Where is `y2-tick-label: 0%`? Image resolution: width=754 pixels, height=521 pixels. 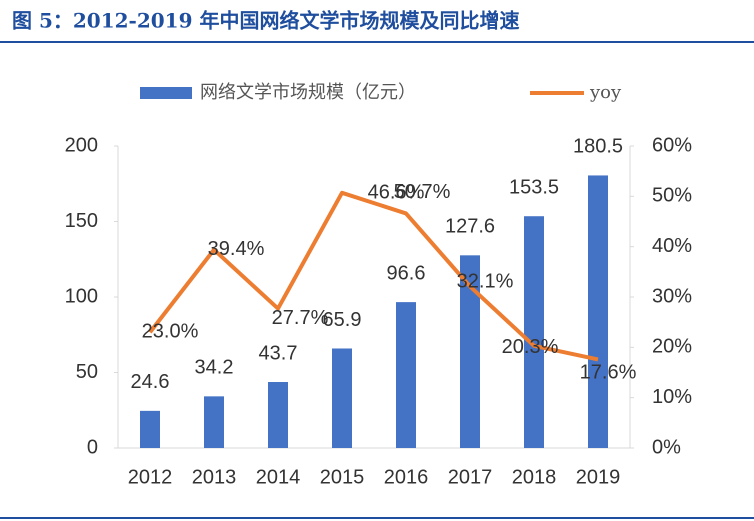 y2-tick-label: 0% is located at coordinates (666, 447).